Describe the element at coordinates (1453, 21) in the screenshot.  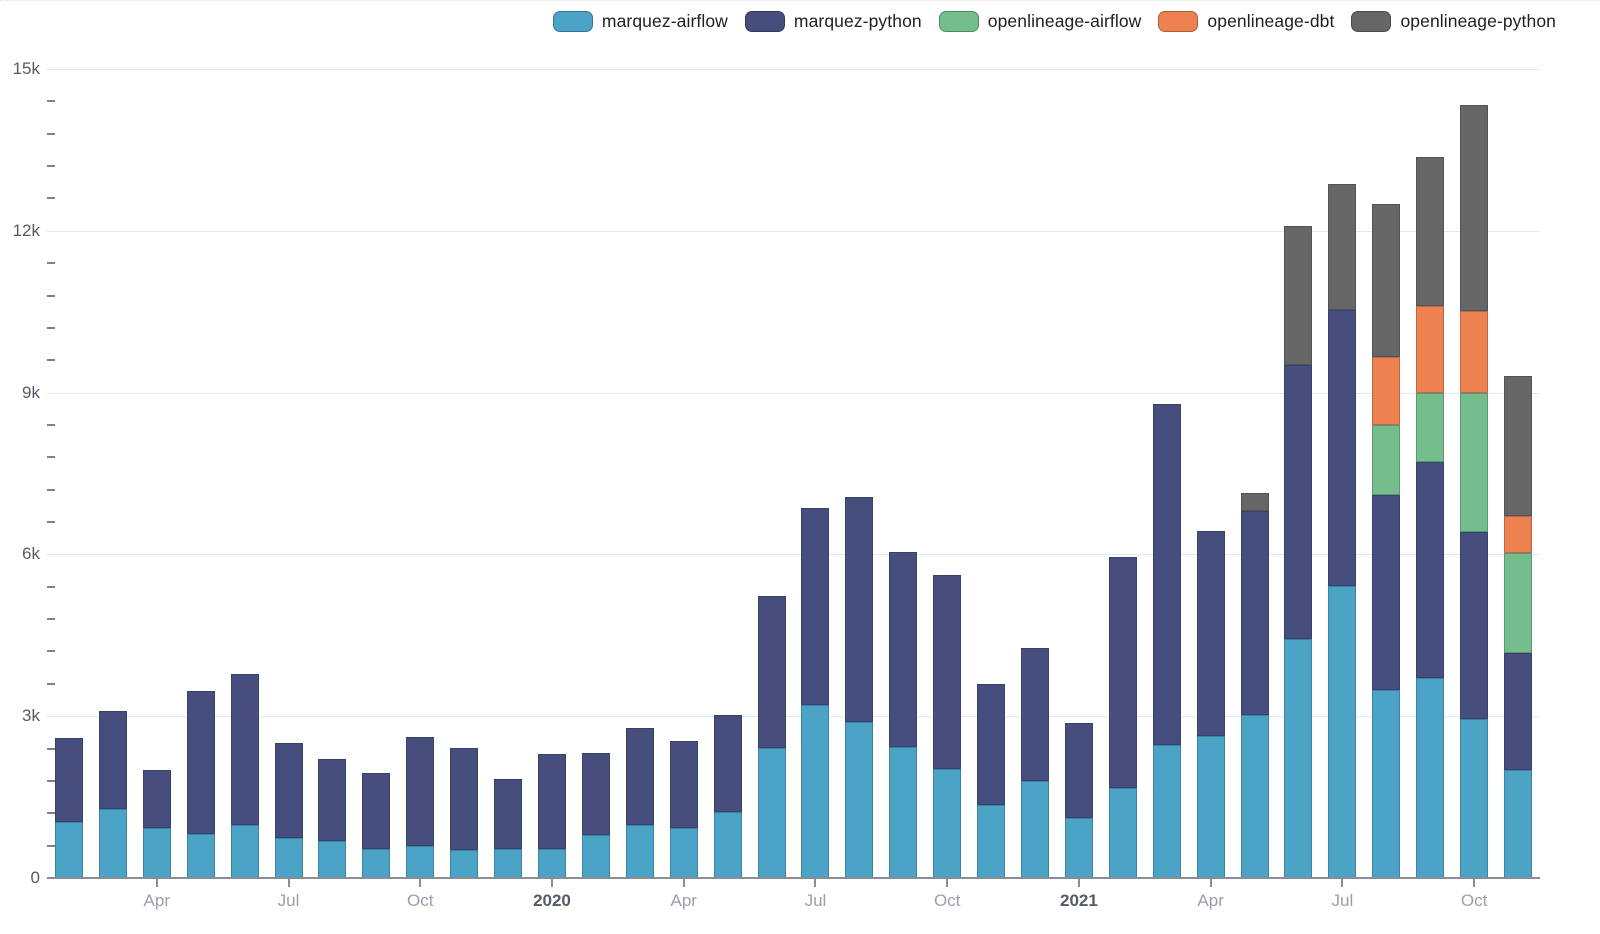
I see `legend-item-openlineage-python: openlineage-python` at that location.